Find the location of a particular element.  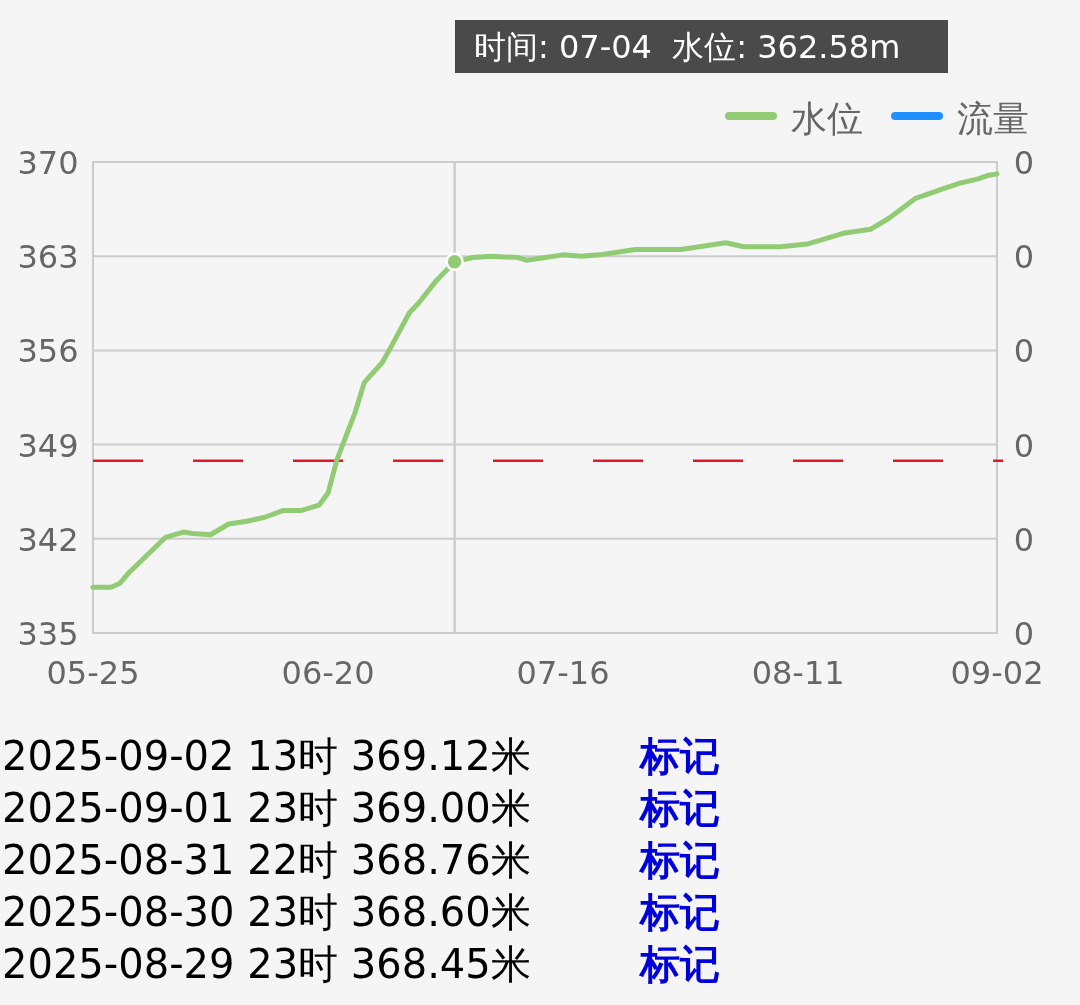

x-tick-label: 07-16 is located at coordinates (563, 673).